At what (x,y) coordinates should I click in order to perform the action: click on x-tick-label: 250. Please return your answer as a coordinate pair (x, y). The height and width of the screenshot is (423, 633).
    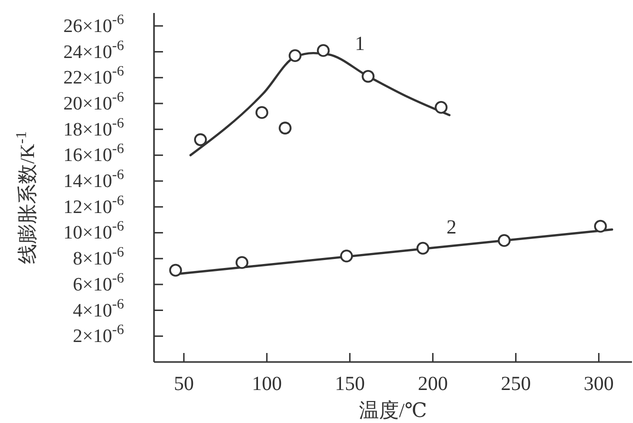
    Looking at the image, I should click on (515, 384).